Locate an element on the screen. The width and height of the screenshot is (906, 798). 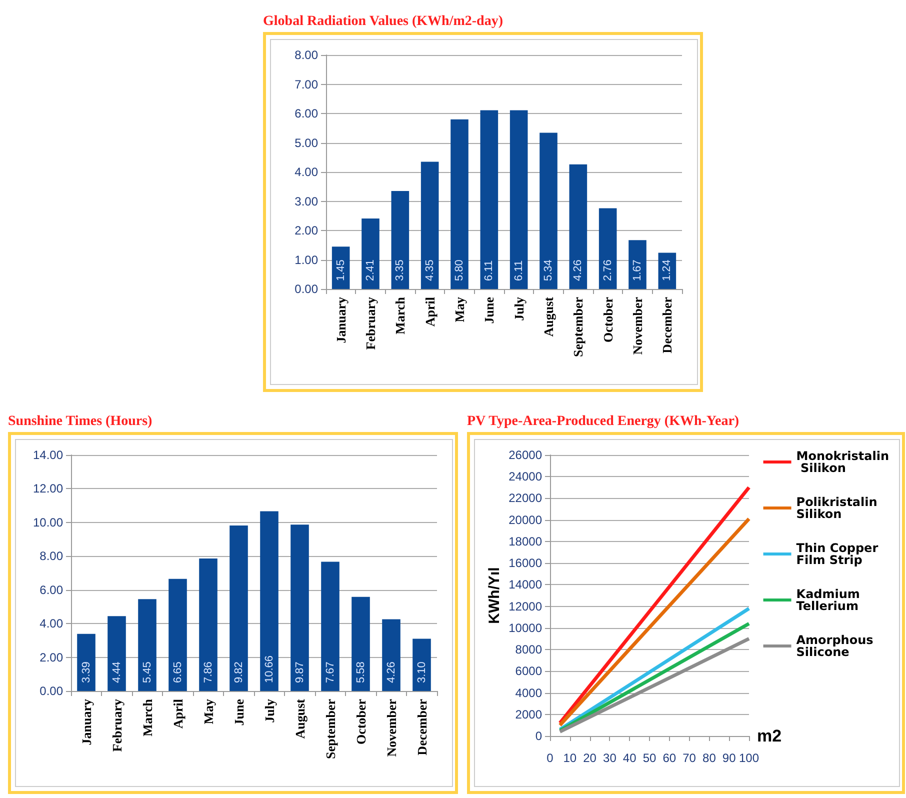
y-tick-label: 1.00 is located at coordinates (306, 259).